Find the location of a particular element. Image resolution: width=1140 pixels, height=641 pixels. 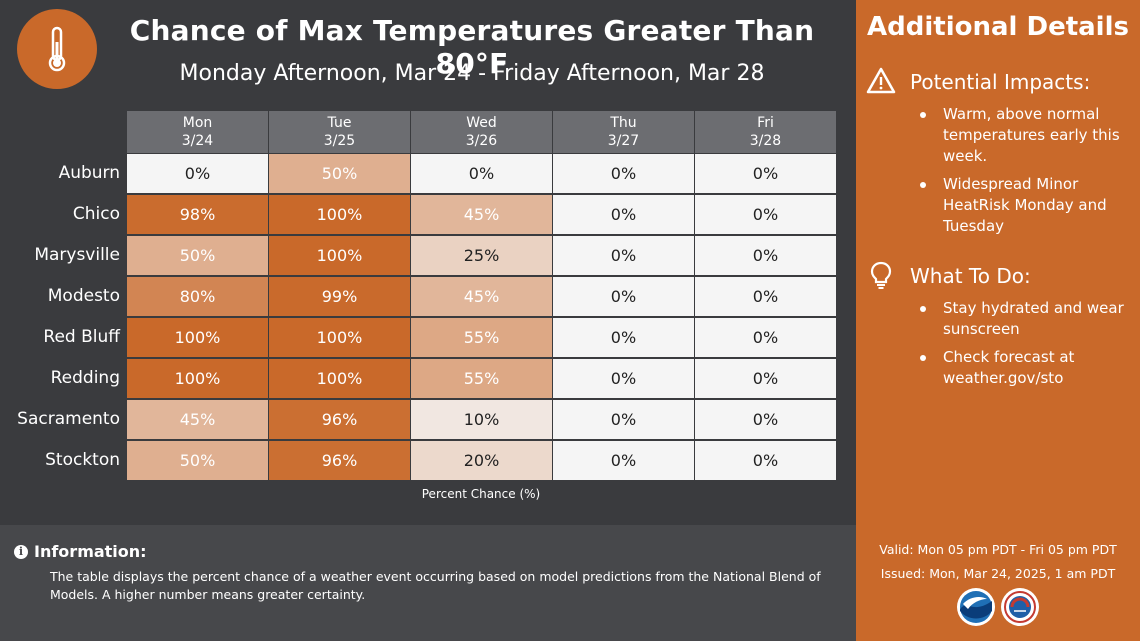

info-icon: i is located at coordinates (21, 552).